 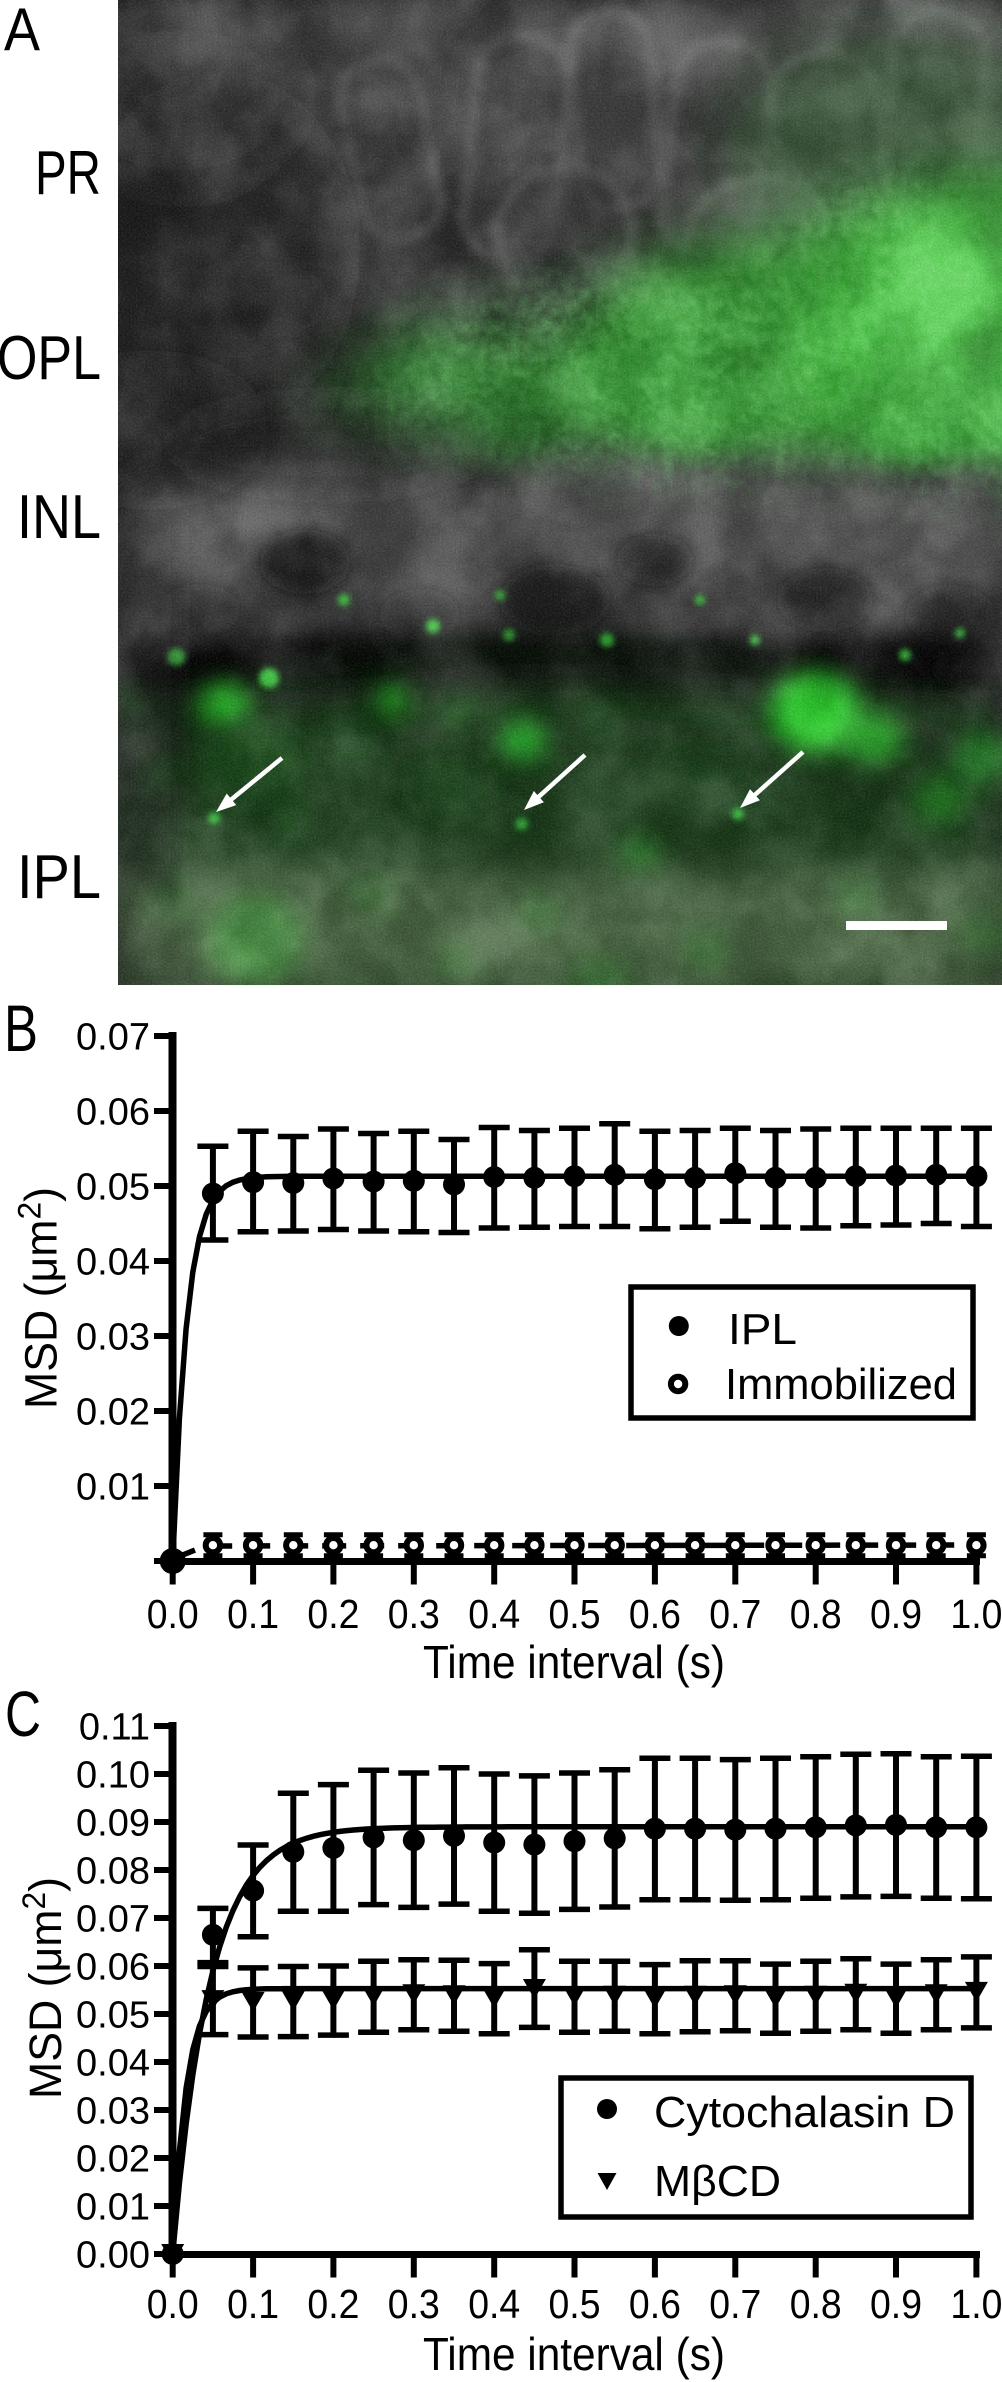 I want to click on svg-text: INL, so click(x=59, y=517).